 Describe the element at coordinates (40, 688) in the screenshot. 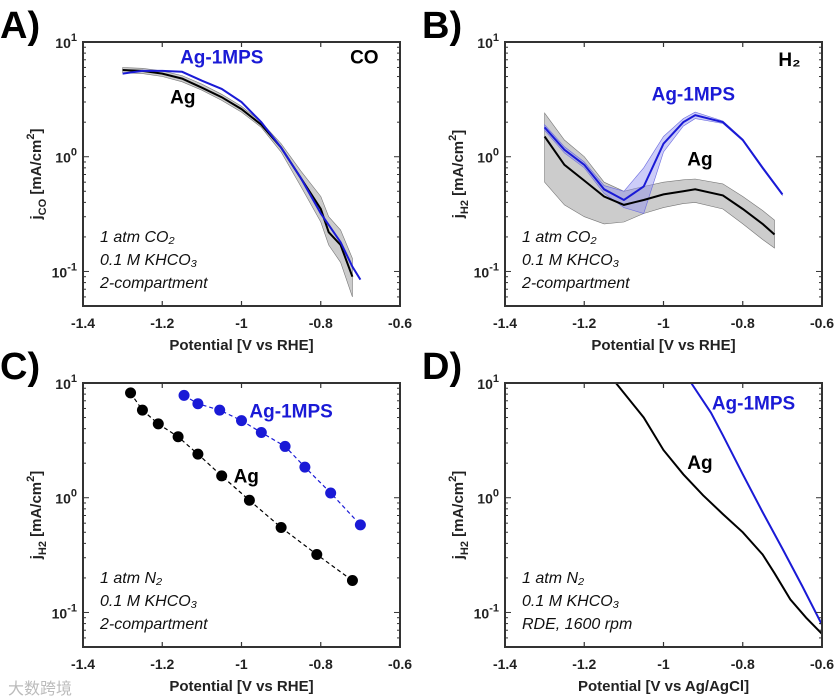

I see `watermark: 大数跨境` at that location.